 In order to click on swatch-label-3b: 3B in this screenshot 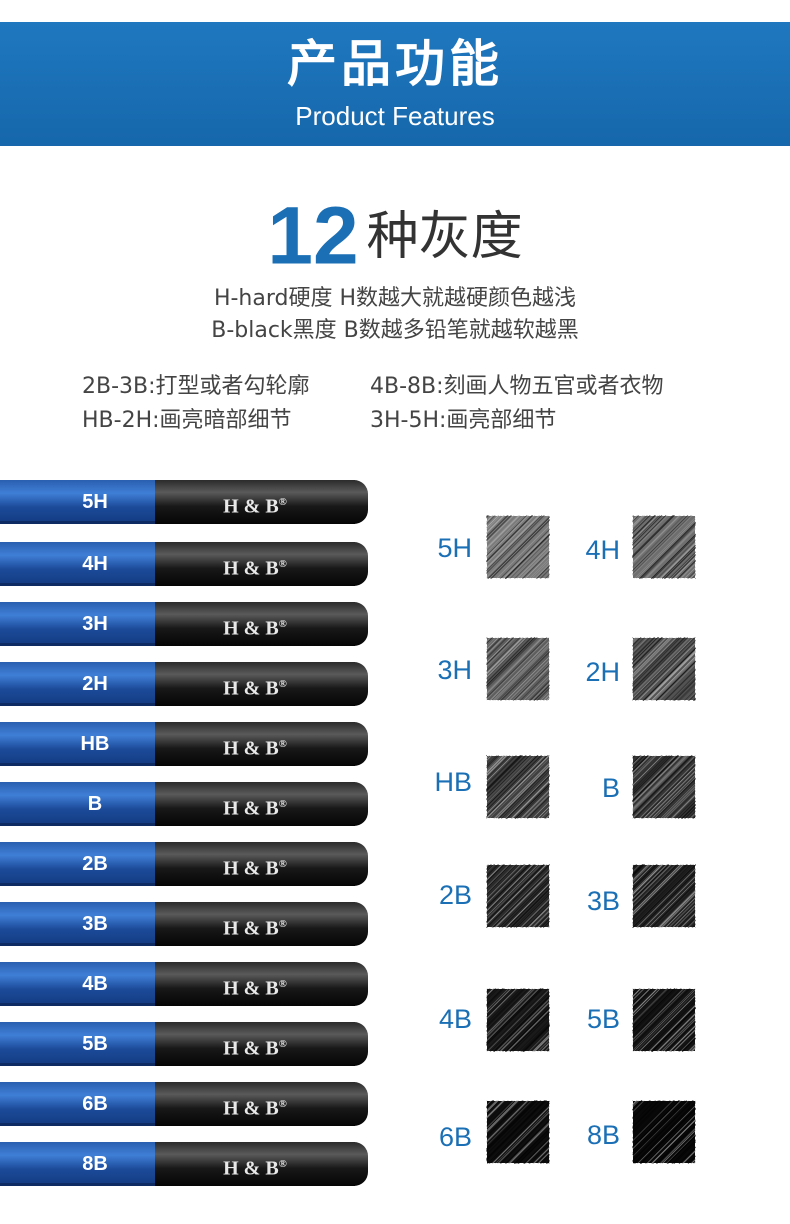, I will do `click(603, 901)`.